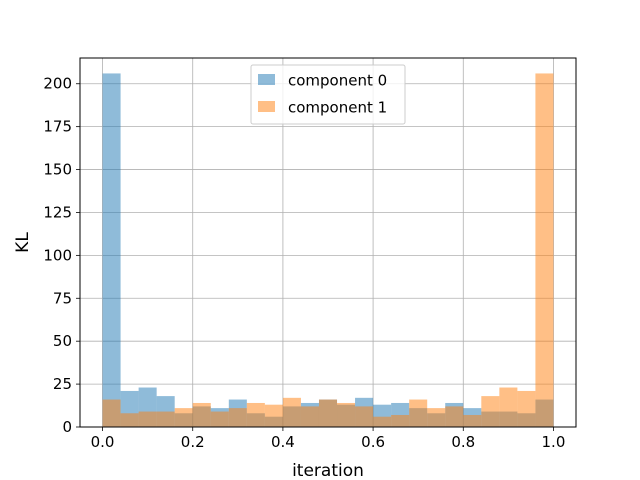 This screenshot has width=640, height=480. Describe the element at coordinates (193, 442) in the screenshot. I see `x-tick-label: 0.2` at that location.